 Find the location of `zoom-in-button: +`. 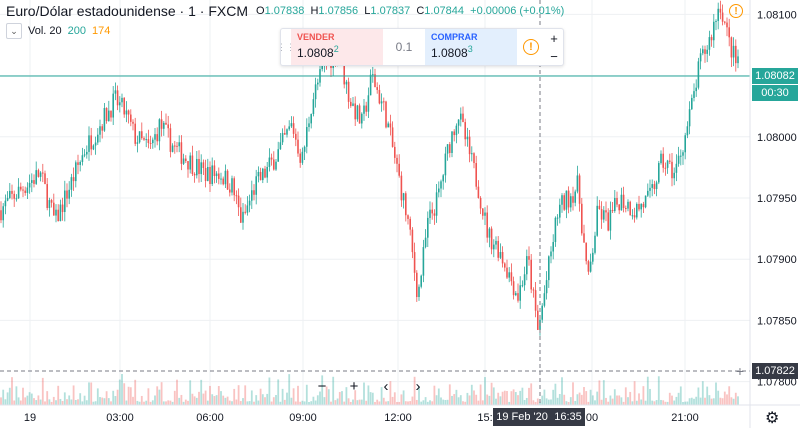

zoom-in-button: + is located at coordinates (354, 386).